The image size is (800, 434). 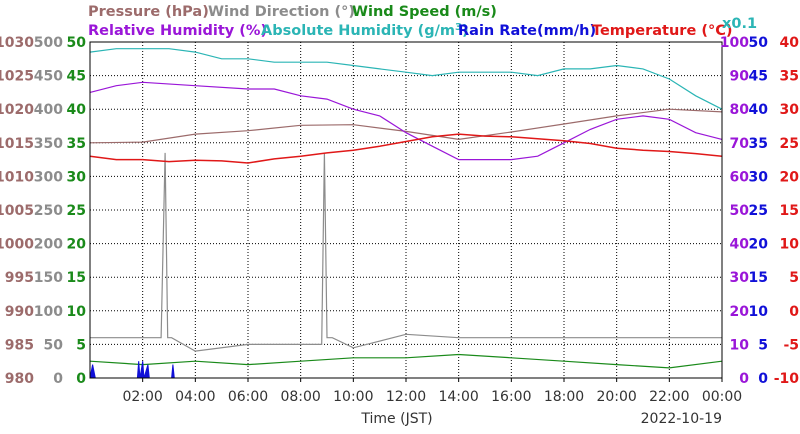 I want to click on y-tick-label: 1025, so click(x=17, y=77).